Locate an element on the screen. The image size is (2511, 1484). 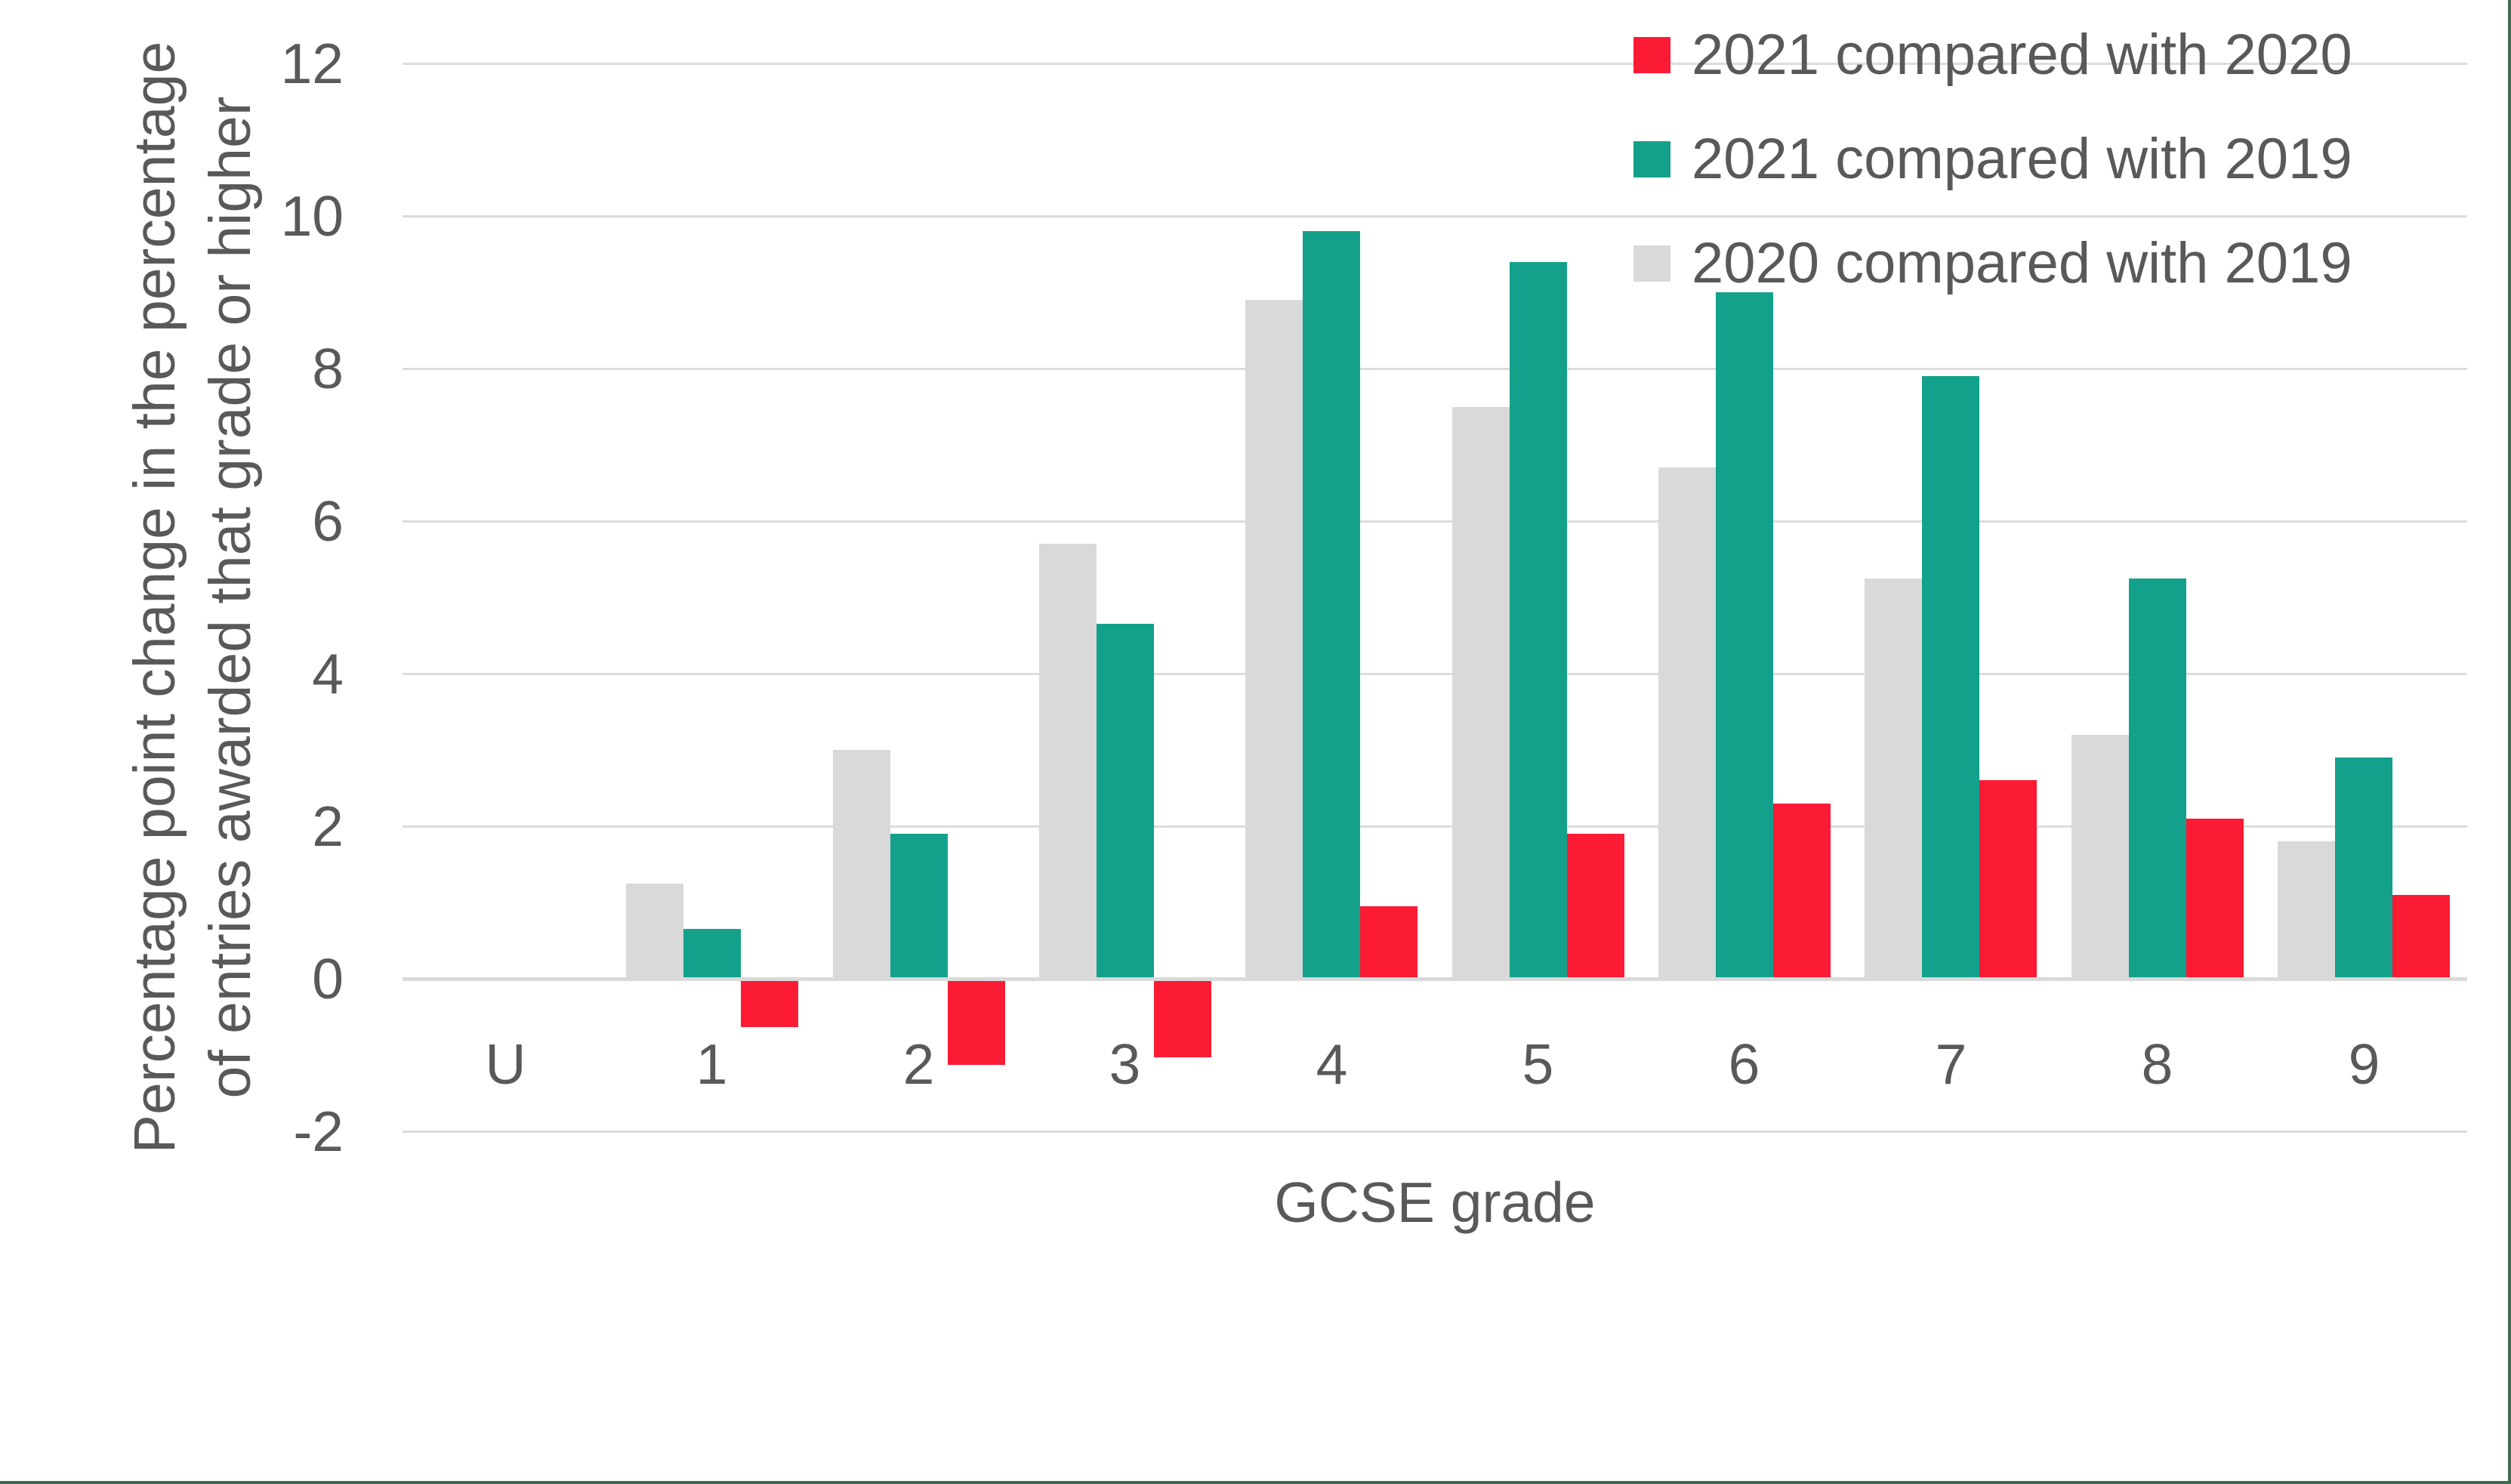
legend-item: 2021 compared with 2019 is located at coordinates (1992, 159).